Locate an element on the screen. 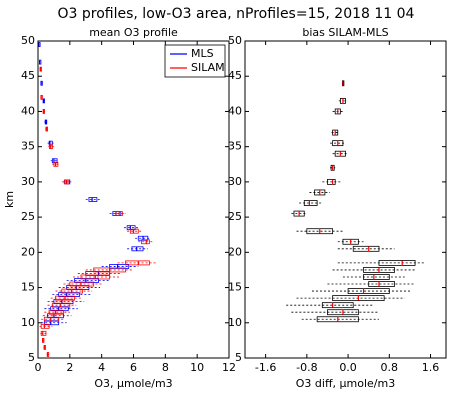 This screenshot has width=449, height=396. x-axis-label: O3, μmole/m3 is located at coordinates (133, 383).